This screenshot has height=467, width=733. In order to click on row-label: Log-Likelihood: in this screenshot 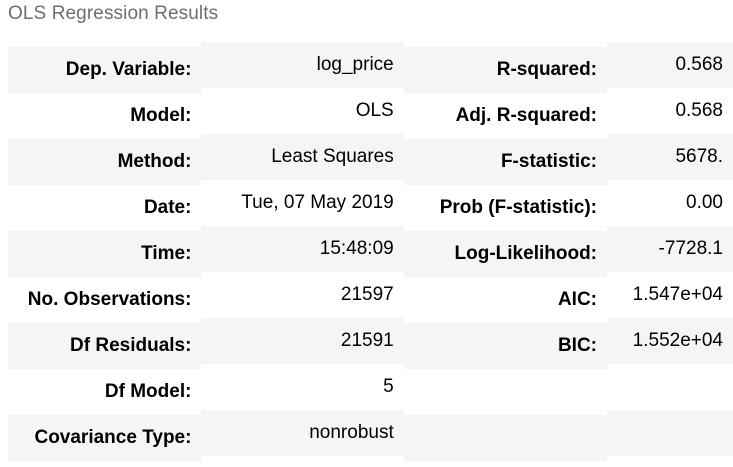, I will do `click(526, 253)`.